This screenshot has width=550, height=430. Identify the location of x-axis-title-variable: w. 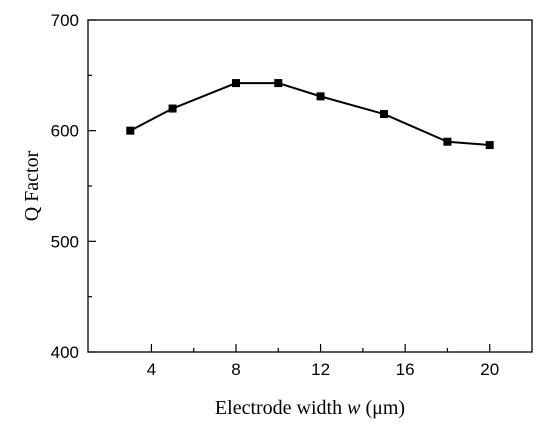
(354, 408).